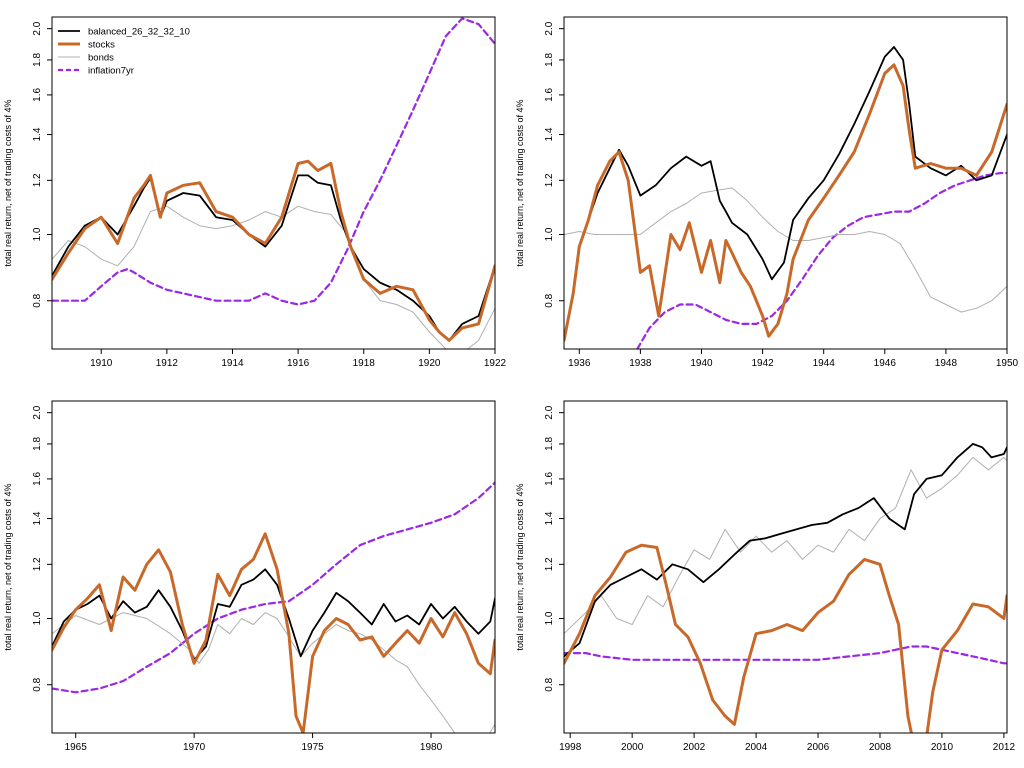 The width and height of the screenshot is (1024, 768). What do you see at coordinates (756, 747) in the screenshot?
I see `x-tick-label: 2004` at bounding box center [756, 747].